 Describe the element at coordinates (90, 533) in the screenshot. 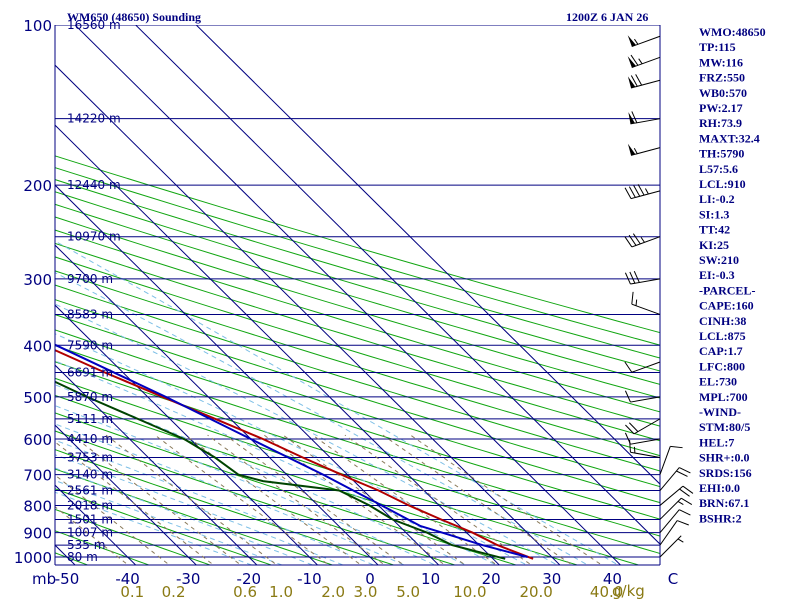

I see `height-label: 1007 m` at that location.